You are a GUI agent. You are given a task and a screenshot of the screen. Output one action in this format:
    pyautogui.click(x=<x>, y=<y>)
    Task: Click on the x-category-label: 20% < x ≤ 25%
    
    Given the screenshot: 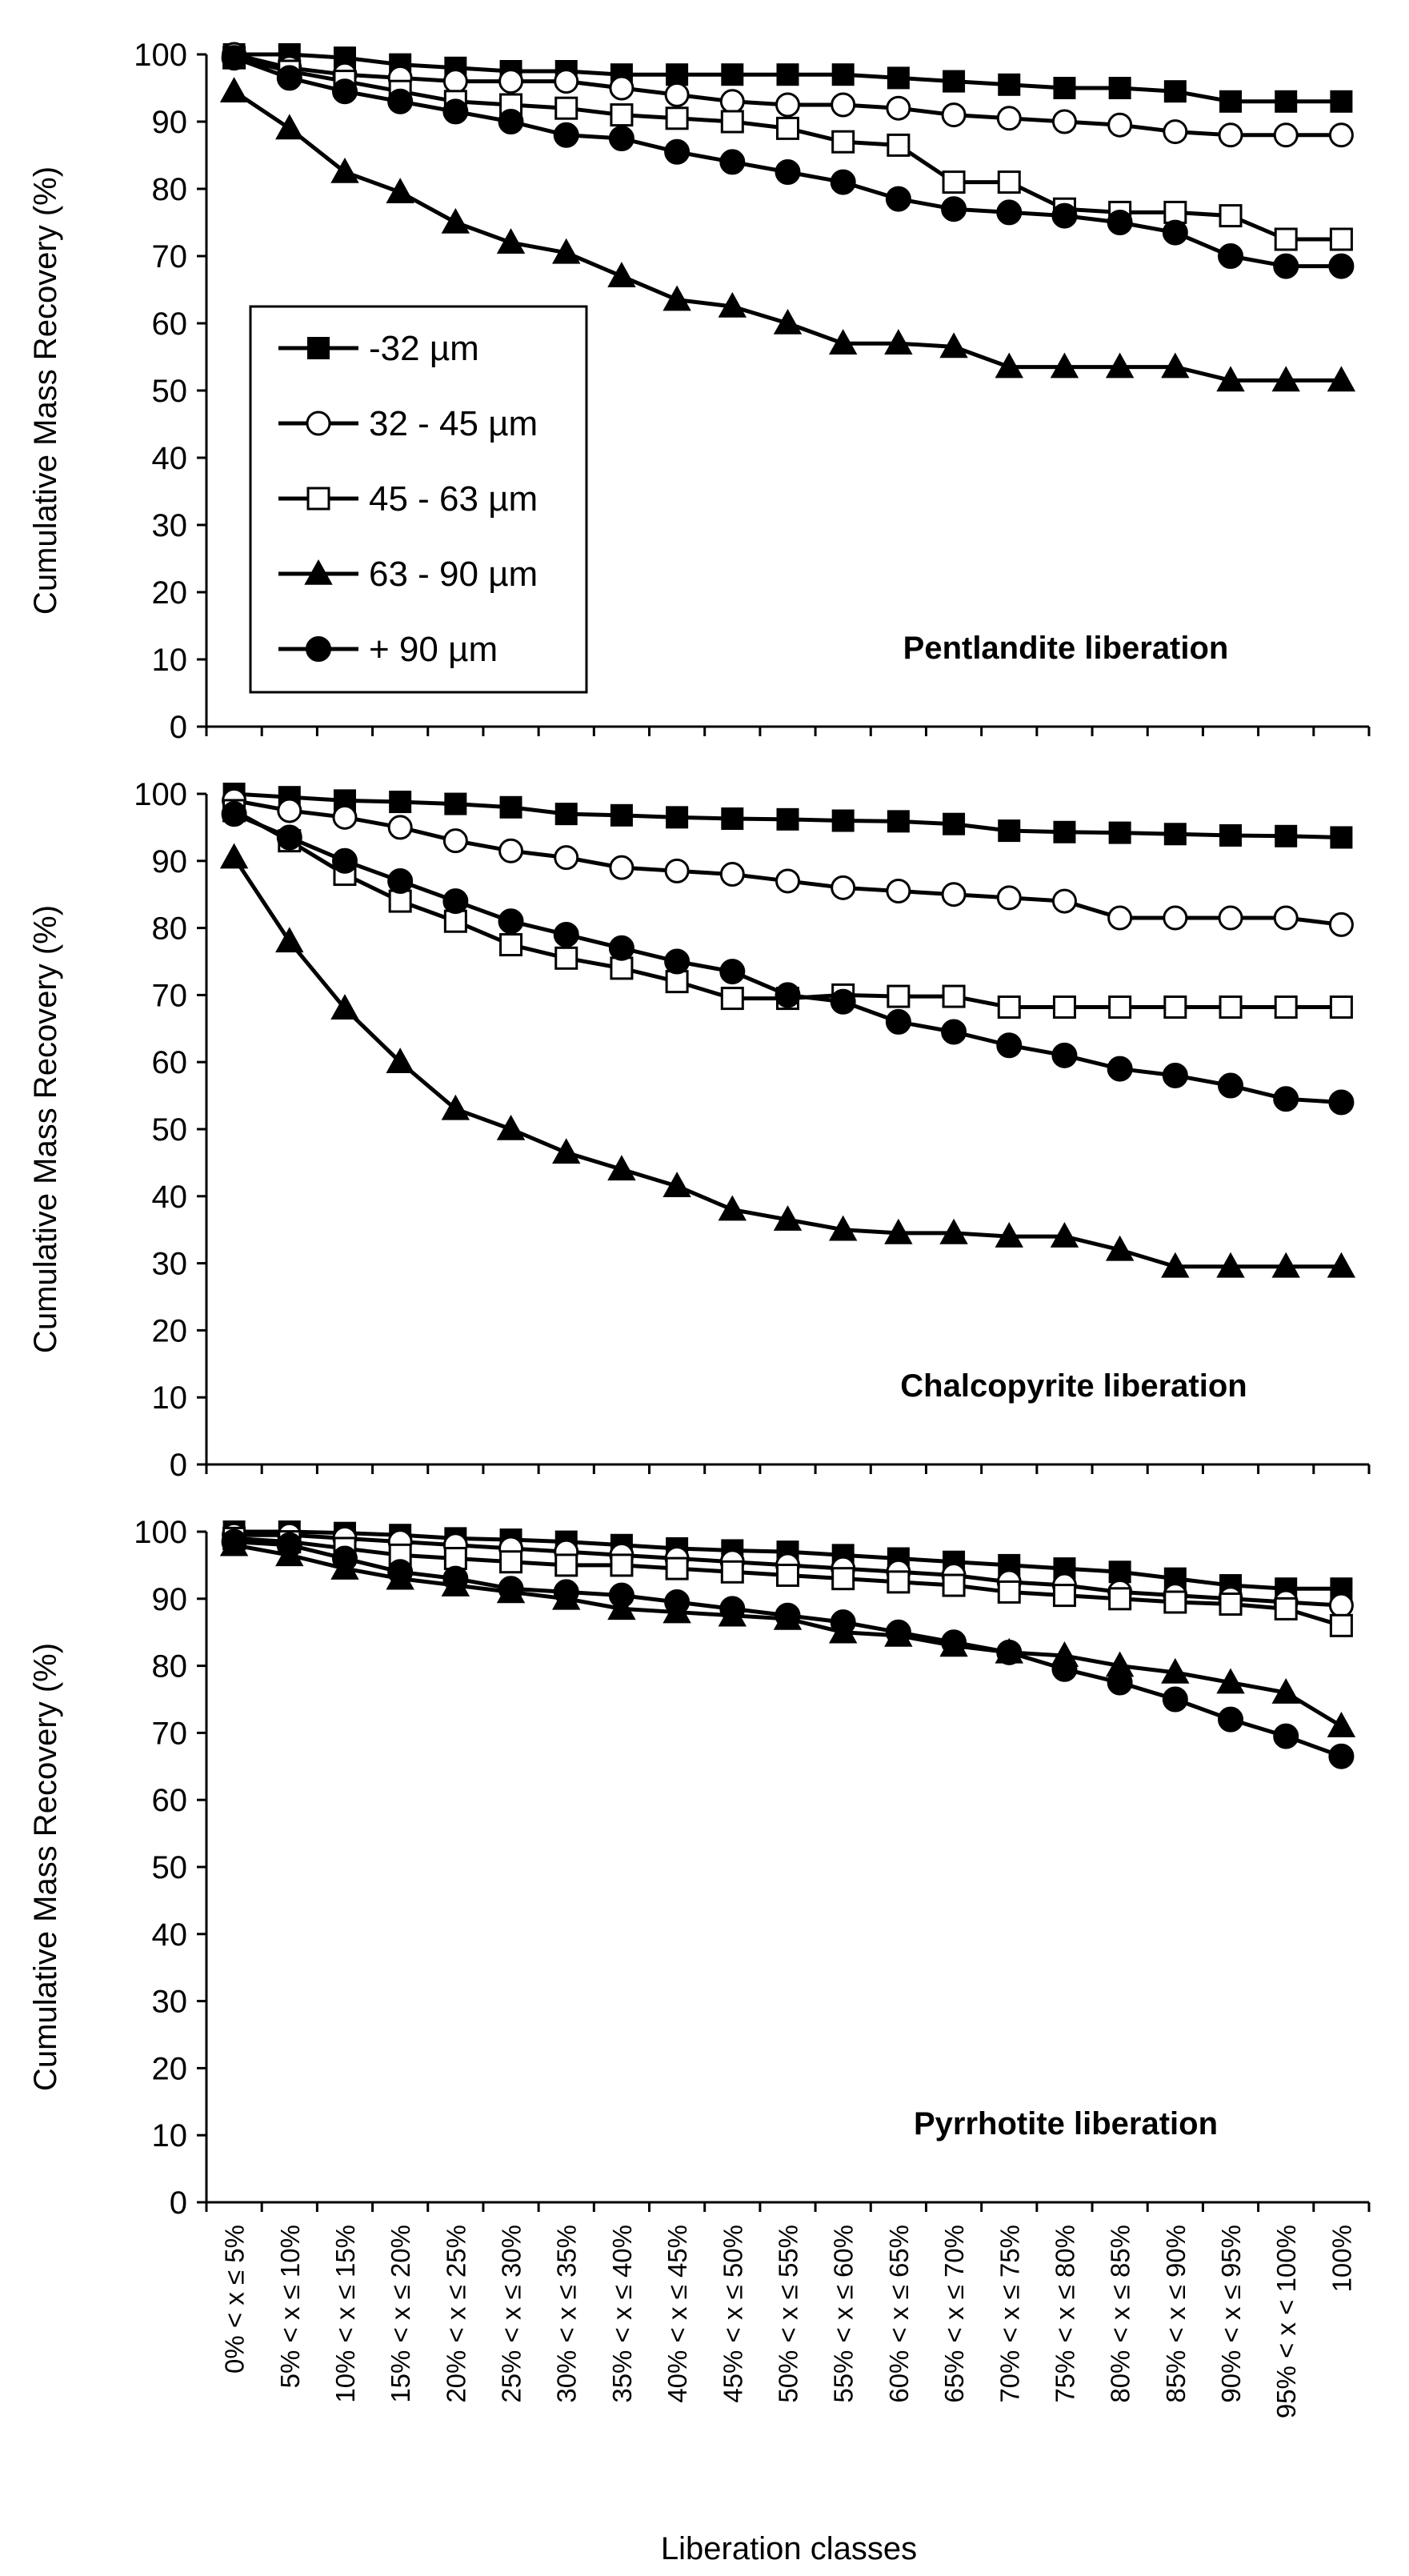 What is the action you would take?
    pyautogui.click(x=455, y=2314)
    